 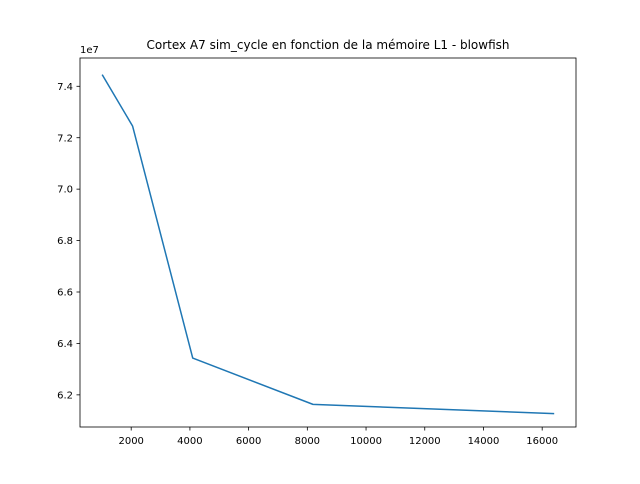 What do you see at coordinates (338, 437) in the screenshot?
I see `x-axis: 2000 4000 6000 8000 10000 12000 14000 16000` at bounding box center [338, 437].